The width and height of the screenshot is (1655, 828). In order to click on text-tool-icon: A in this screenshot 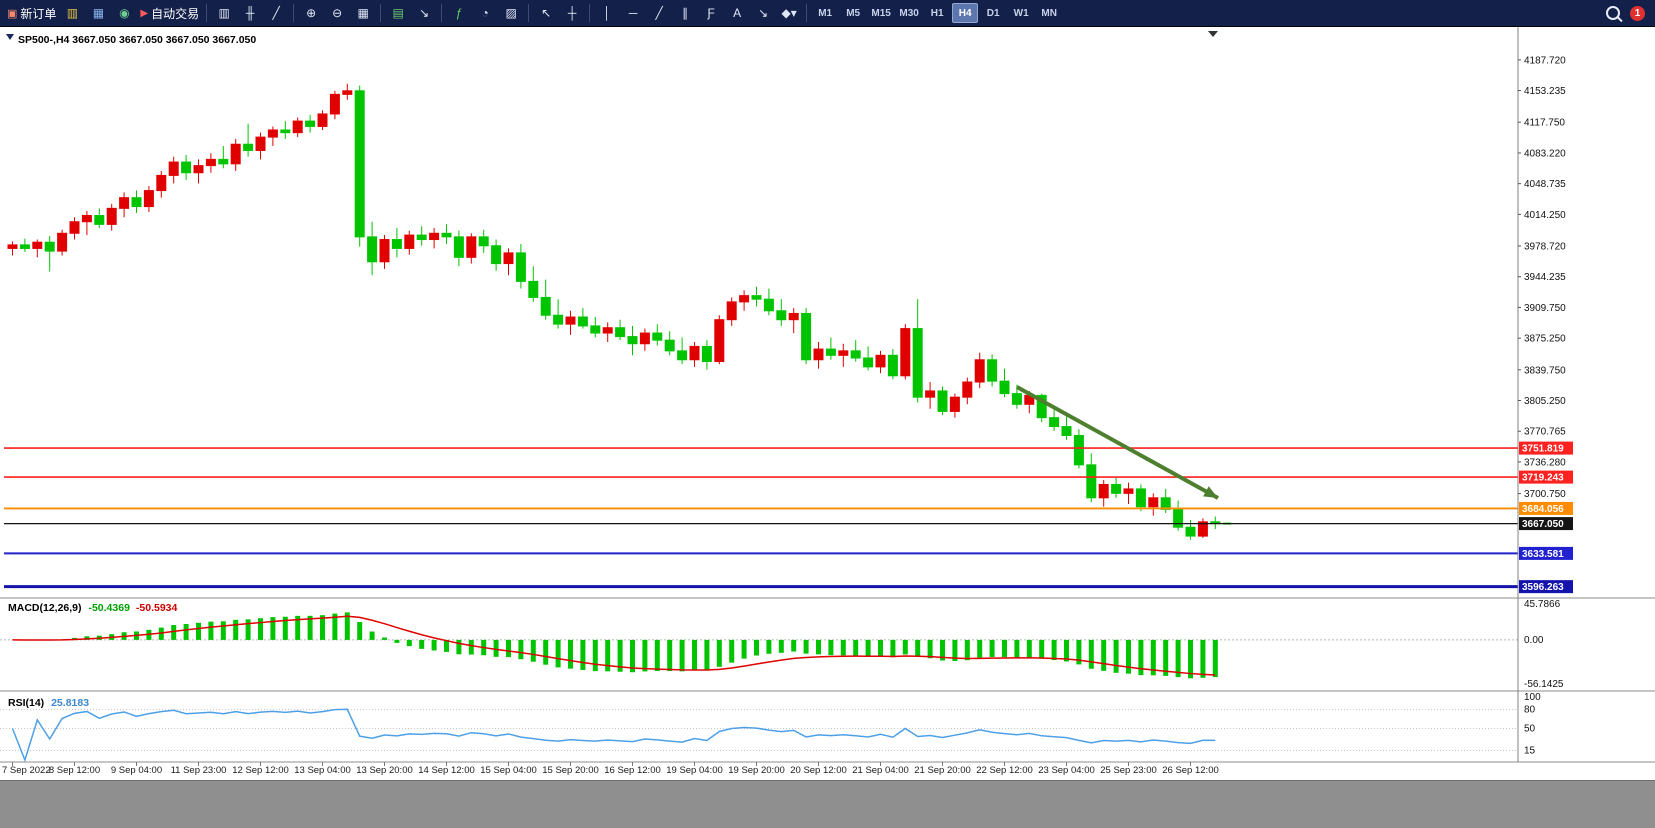, I will do `click(737, 13)`.